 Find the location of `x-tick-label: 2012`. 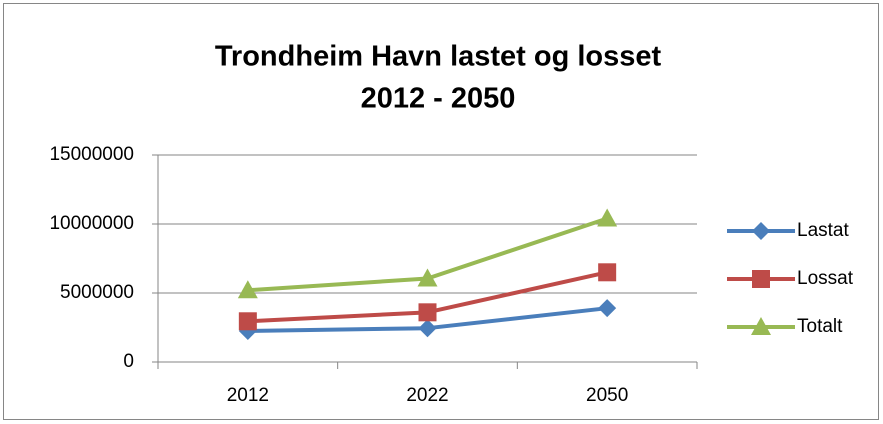

x-tick-label: 2012 is located at coordinates (248, 395).